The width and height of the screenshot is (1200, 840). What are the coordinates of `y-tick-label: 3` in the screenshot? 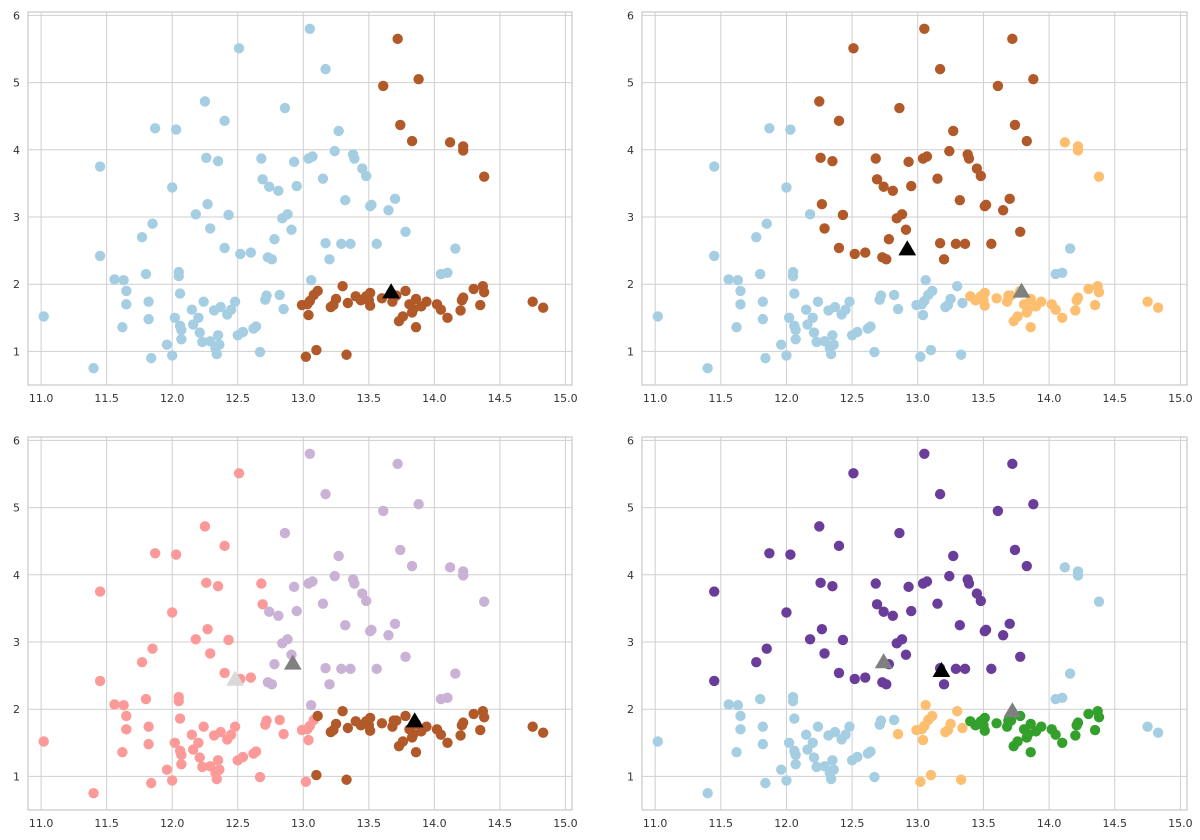 It's located at (630, 217).